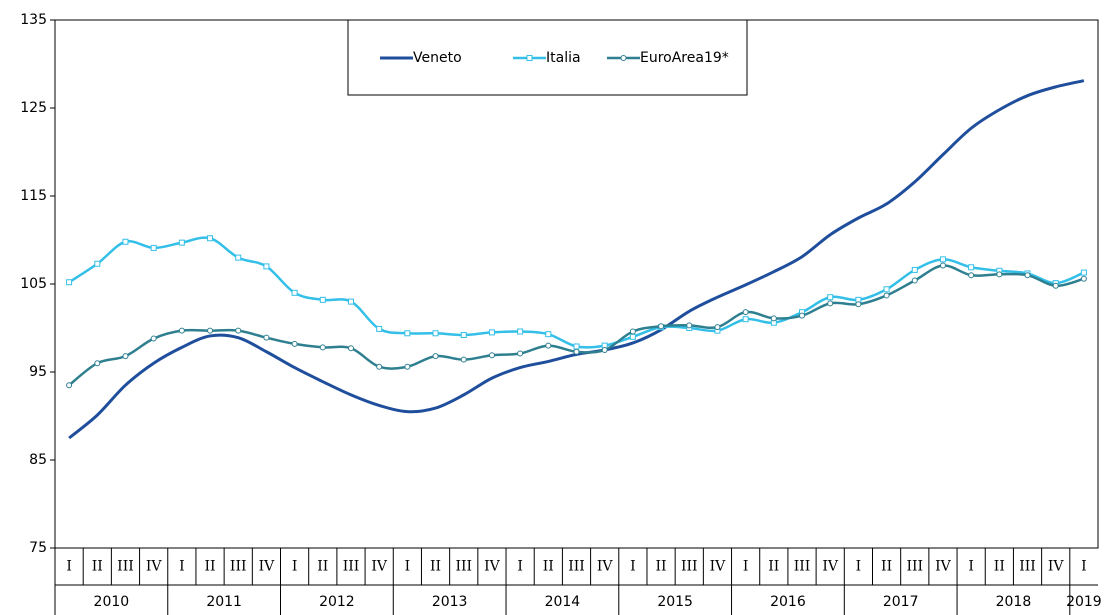 Image resolution: width=1118 pixels, height=615 pixels. I want to click on year-label: 2011, so click(224, 602).